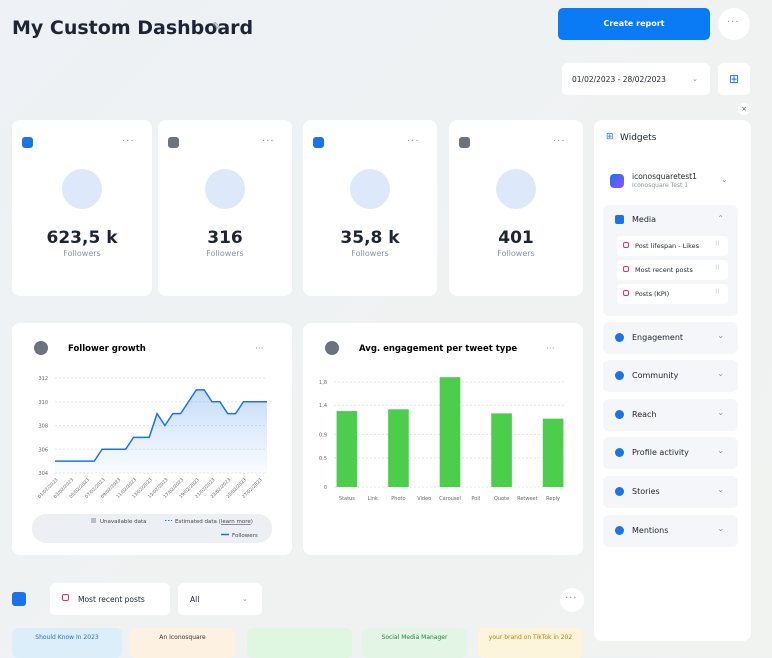  What do you see at coordinates (299, 643) in the screenshot?
I see `post-thumbnail` at bounding box center [299, 643].